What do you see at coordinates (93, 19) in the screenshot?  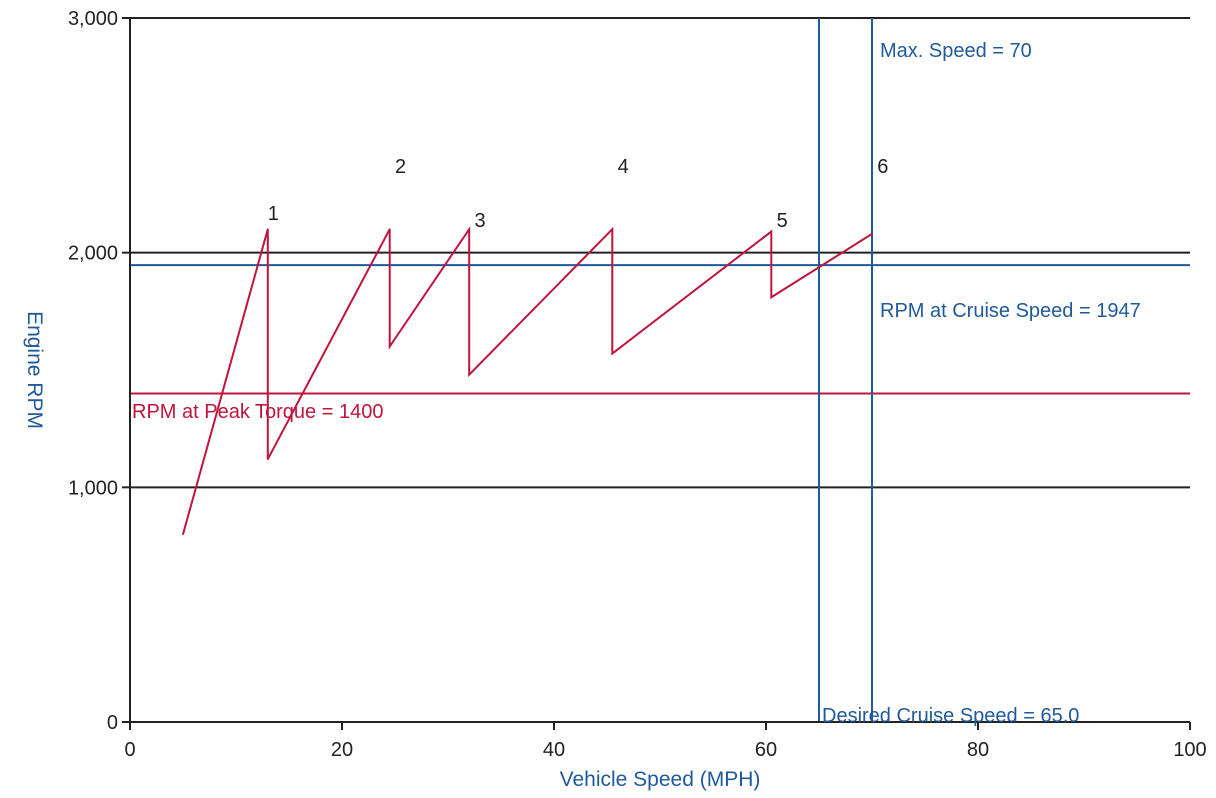 I see `y-tick-label: 3,000` at bounding box center [93, 19].